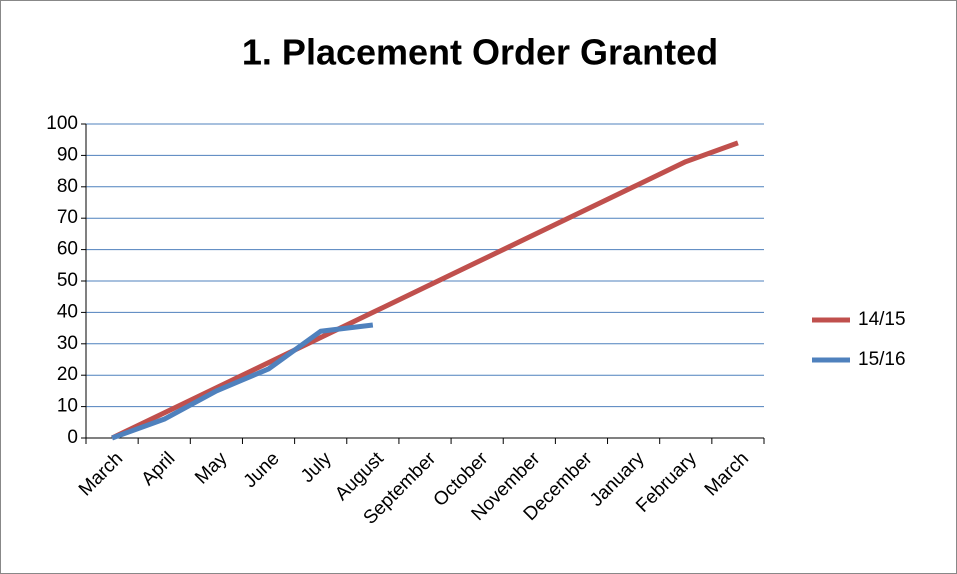  Describe the element at coordinates (67, 311) in the screenshot. I see `y-tick-label: 40` at that location.